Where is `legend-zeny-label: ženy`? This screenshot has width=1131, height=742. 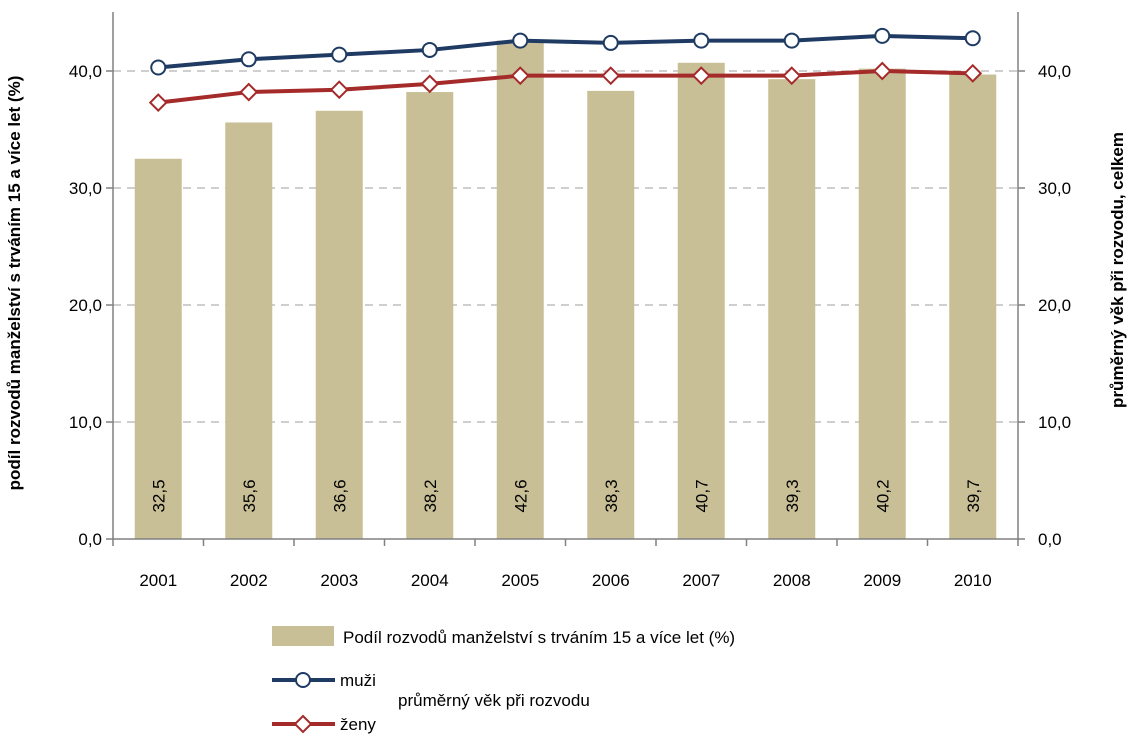 legend-zeny-label: ženy is located at coordinates (358, 724).